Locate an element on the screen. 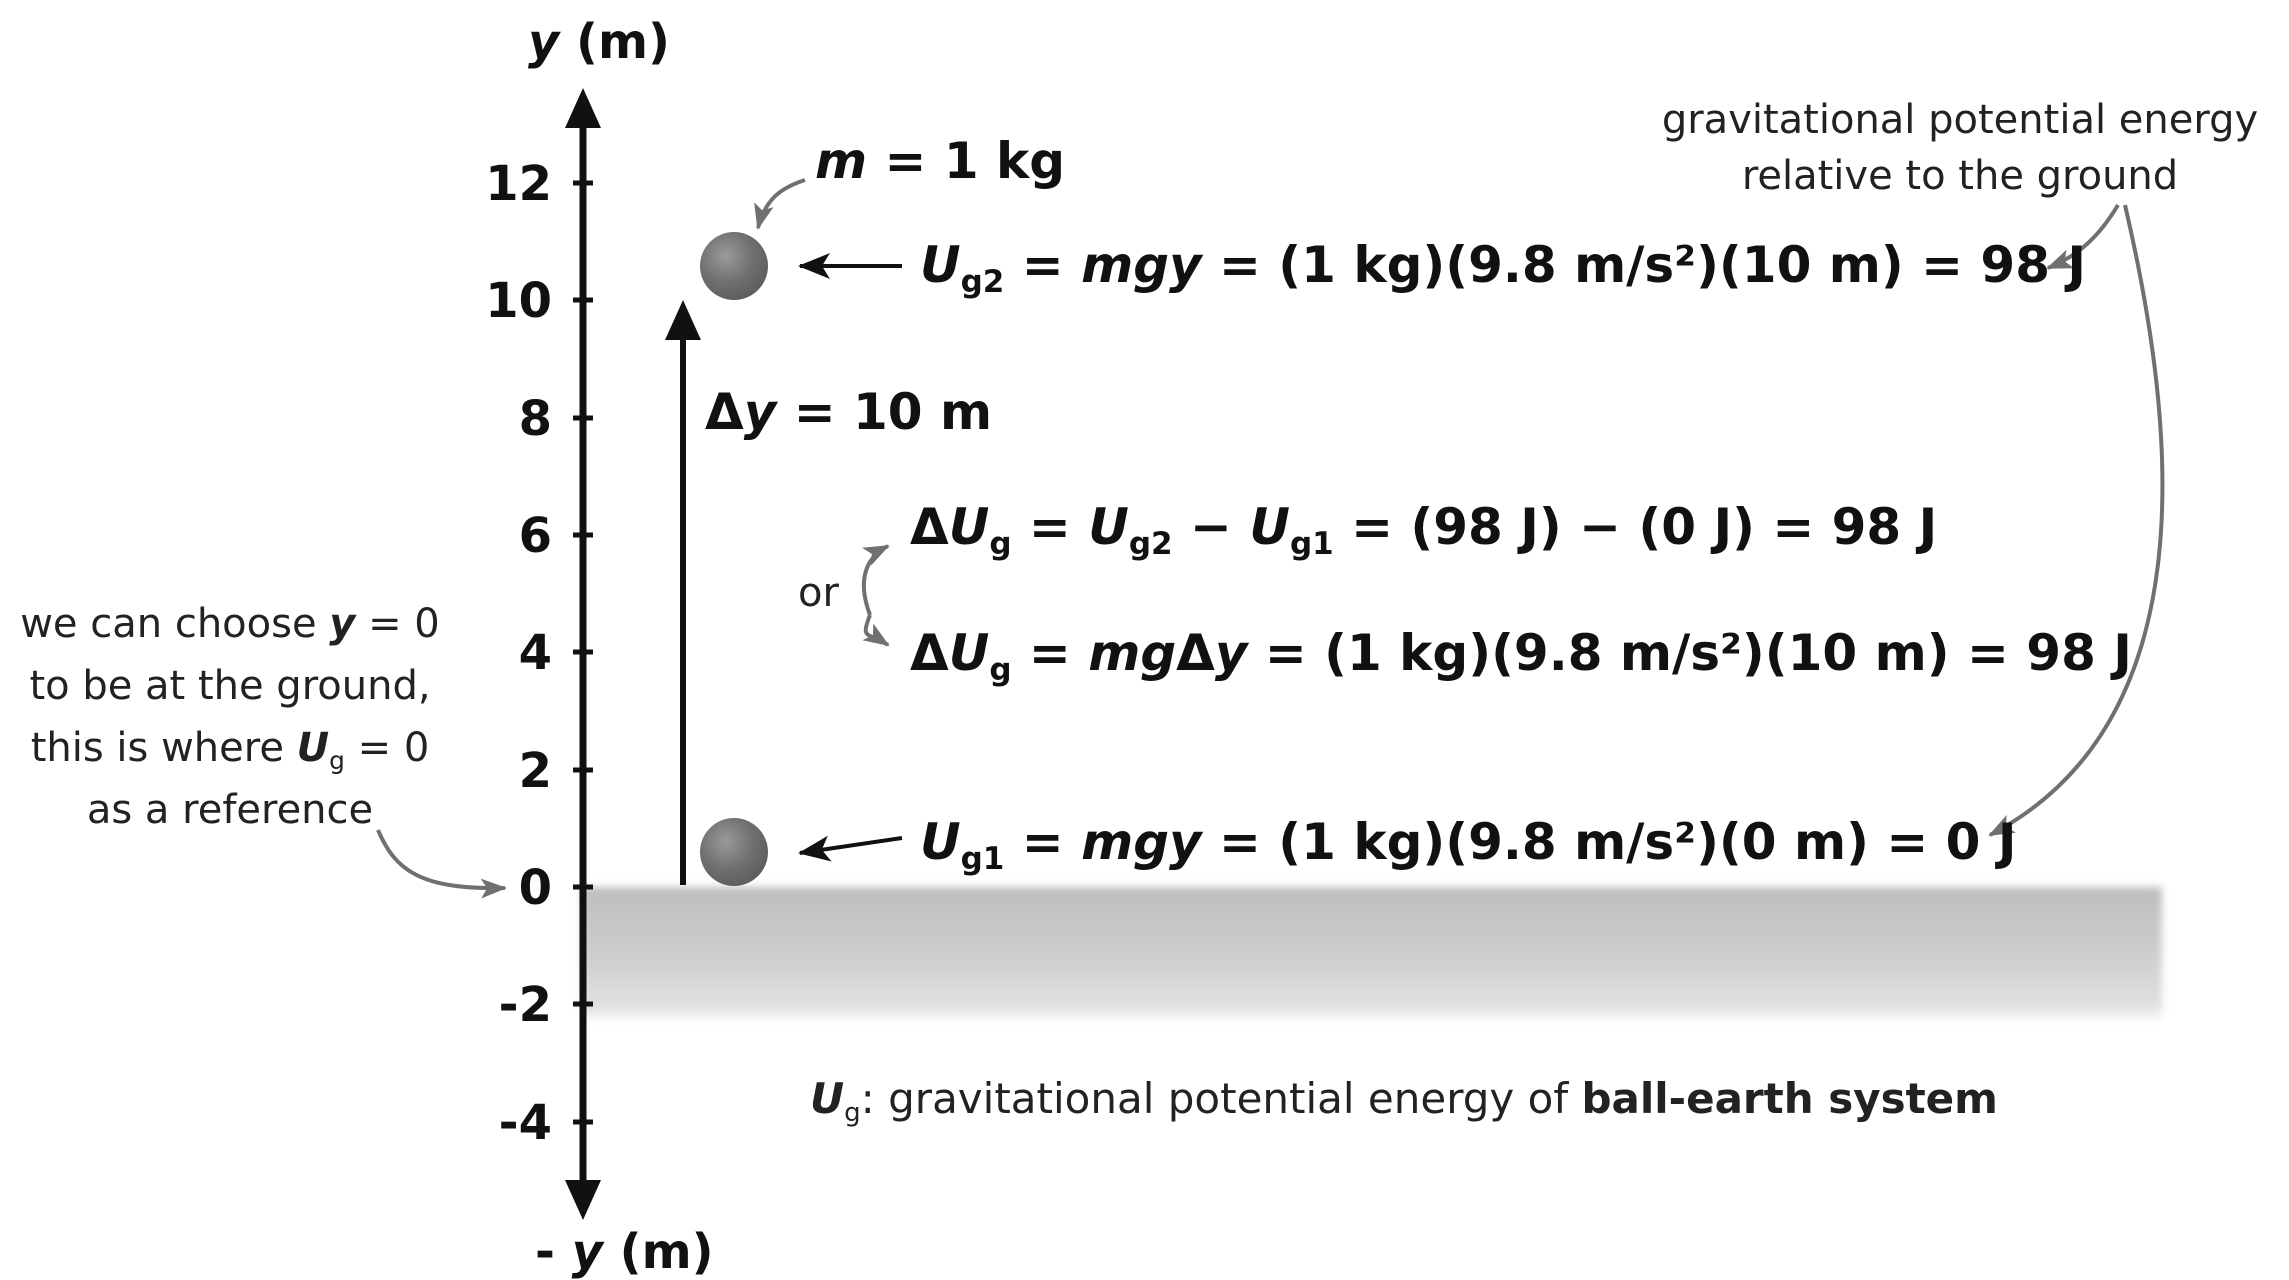 The image size is (2289, 1280). ball-bottom is located at coordinates (734, 852).